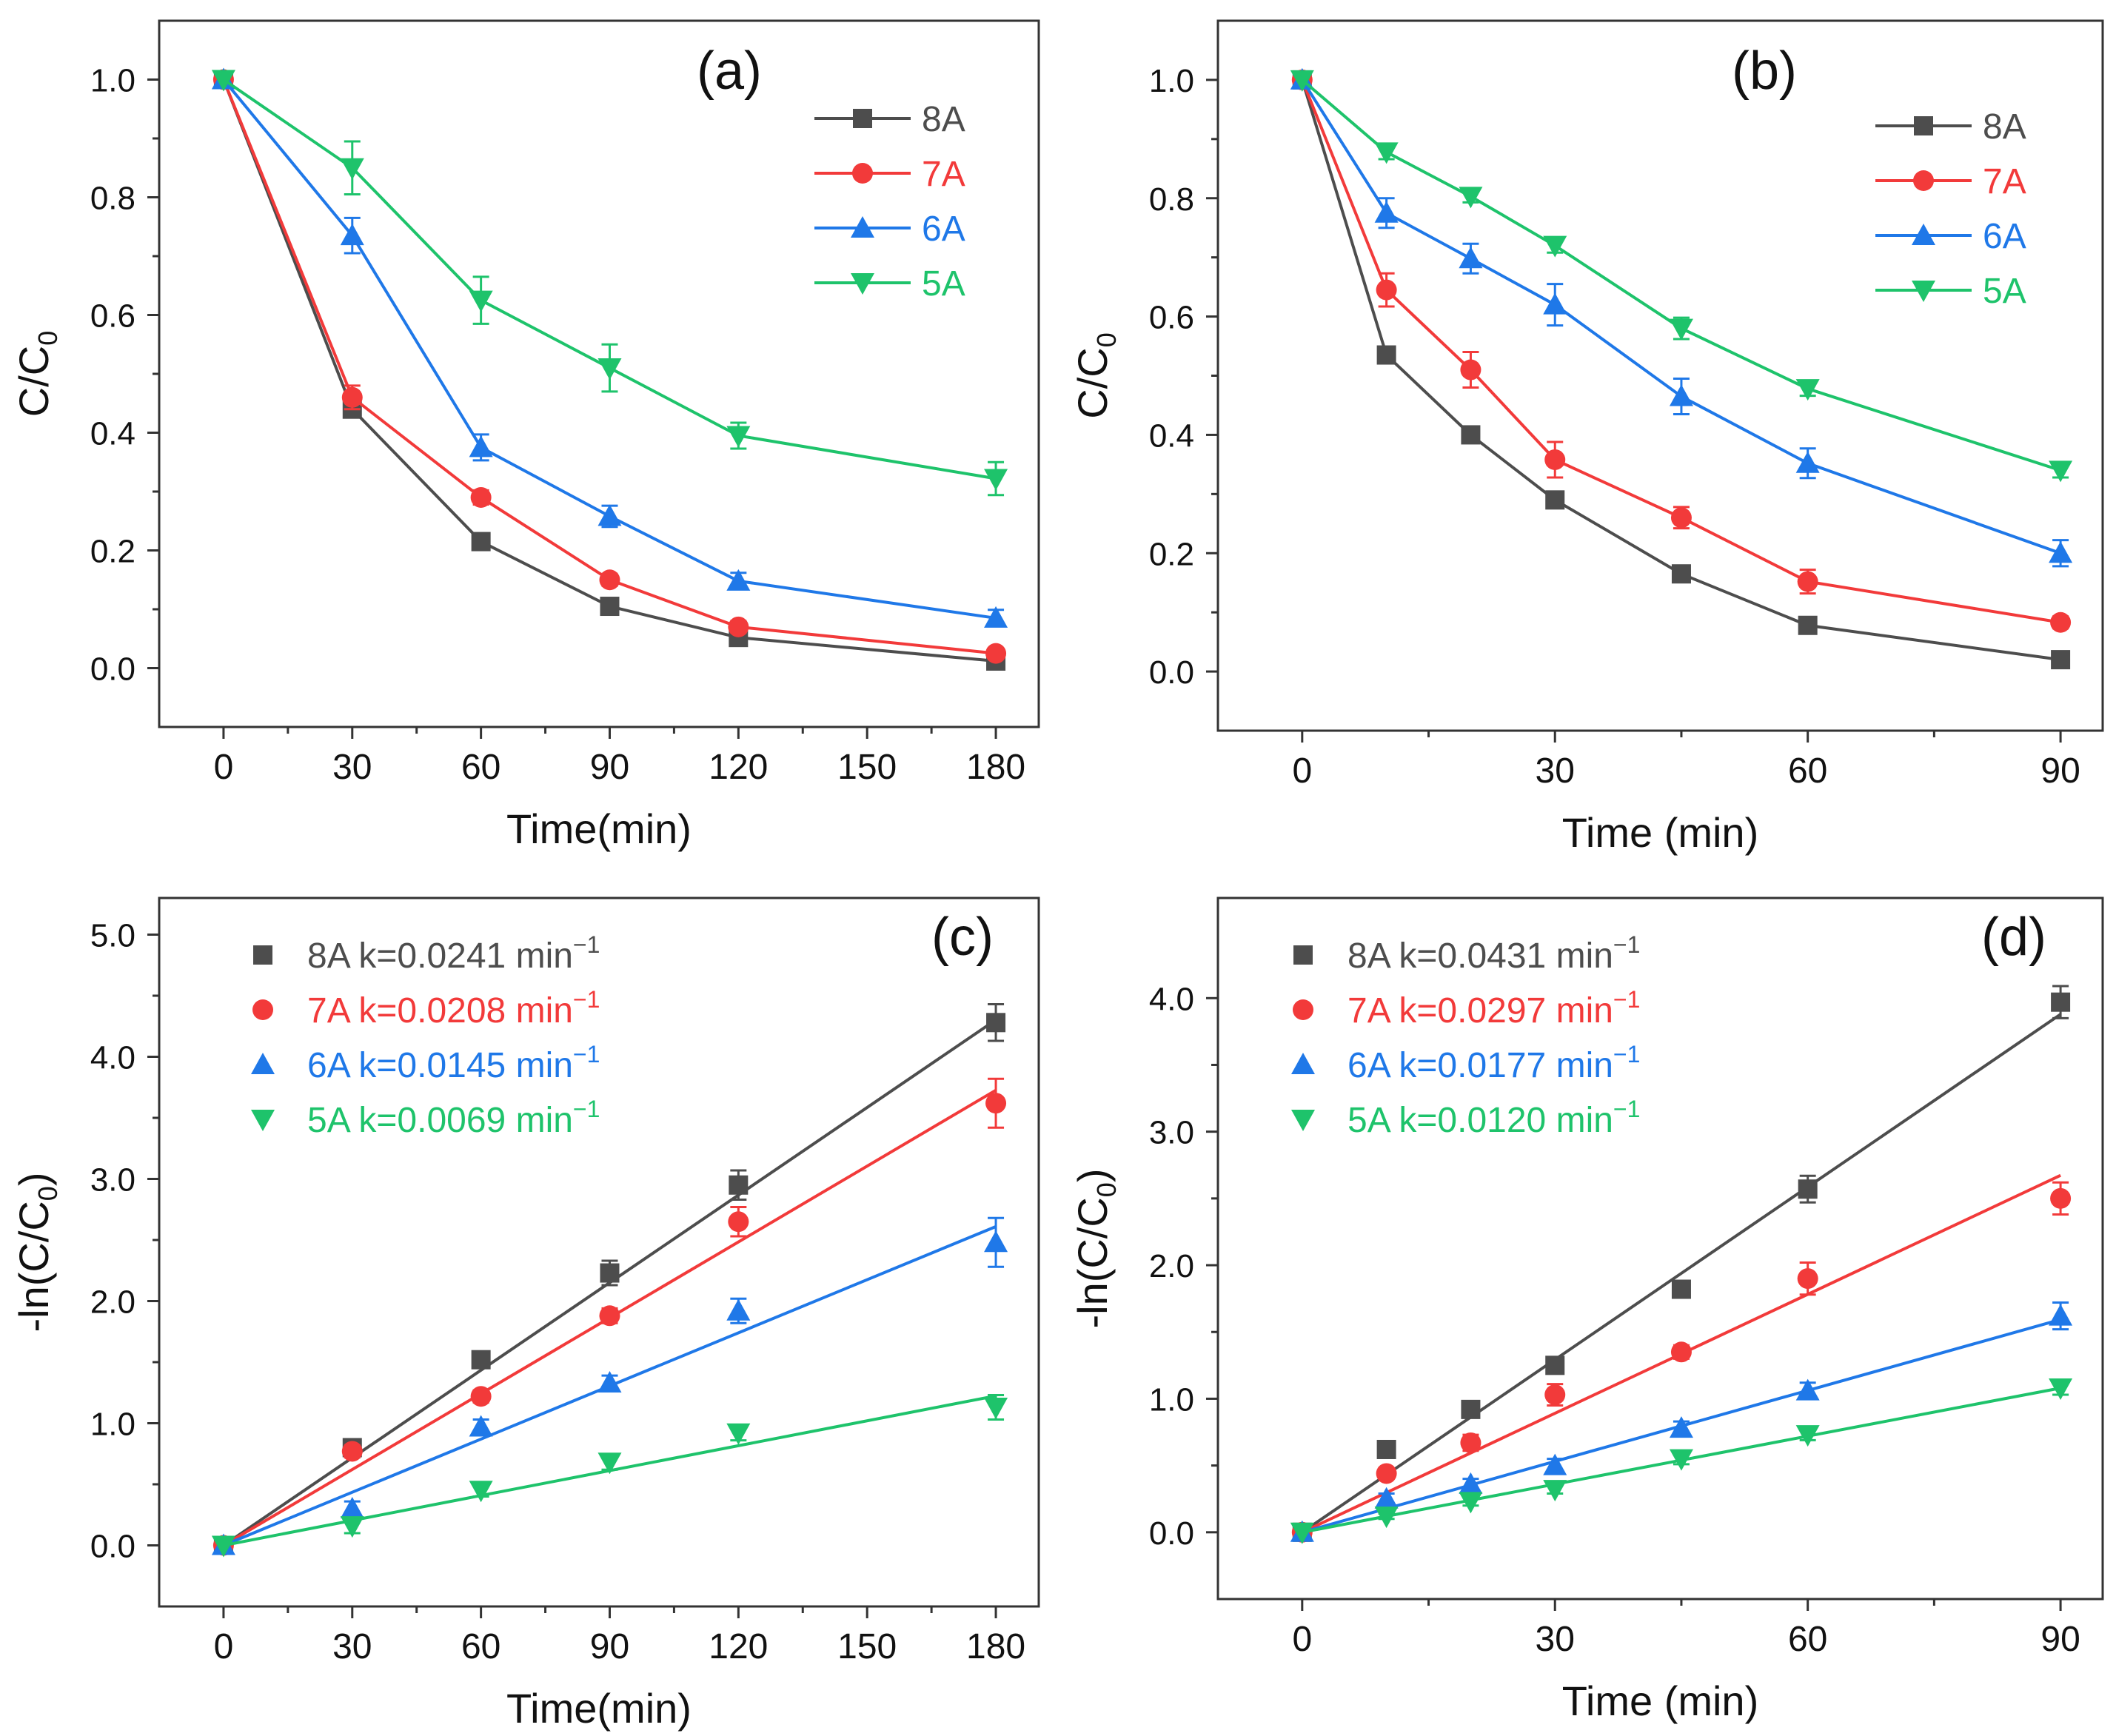 This screenshot has width=2116, height=1736. What do you see at coordinates (1095, 1248) in the screenshot?
I see `y-axis-label: -ln(C/C0)` at bounding box center [1095, 1248].